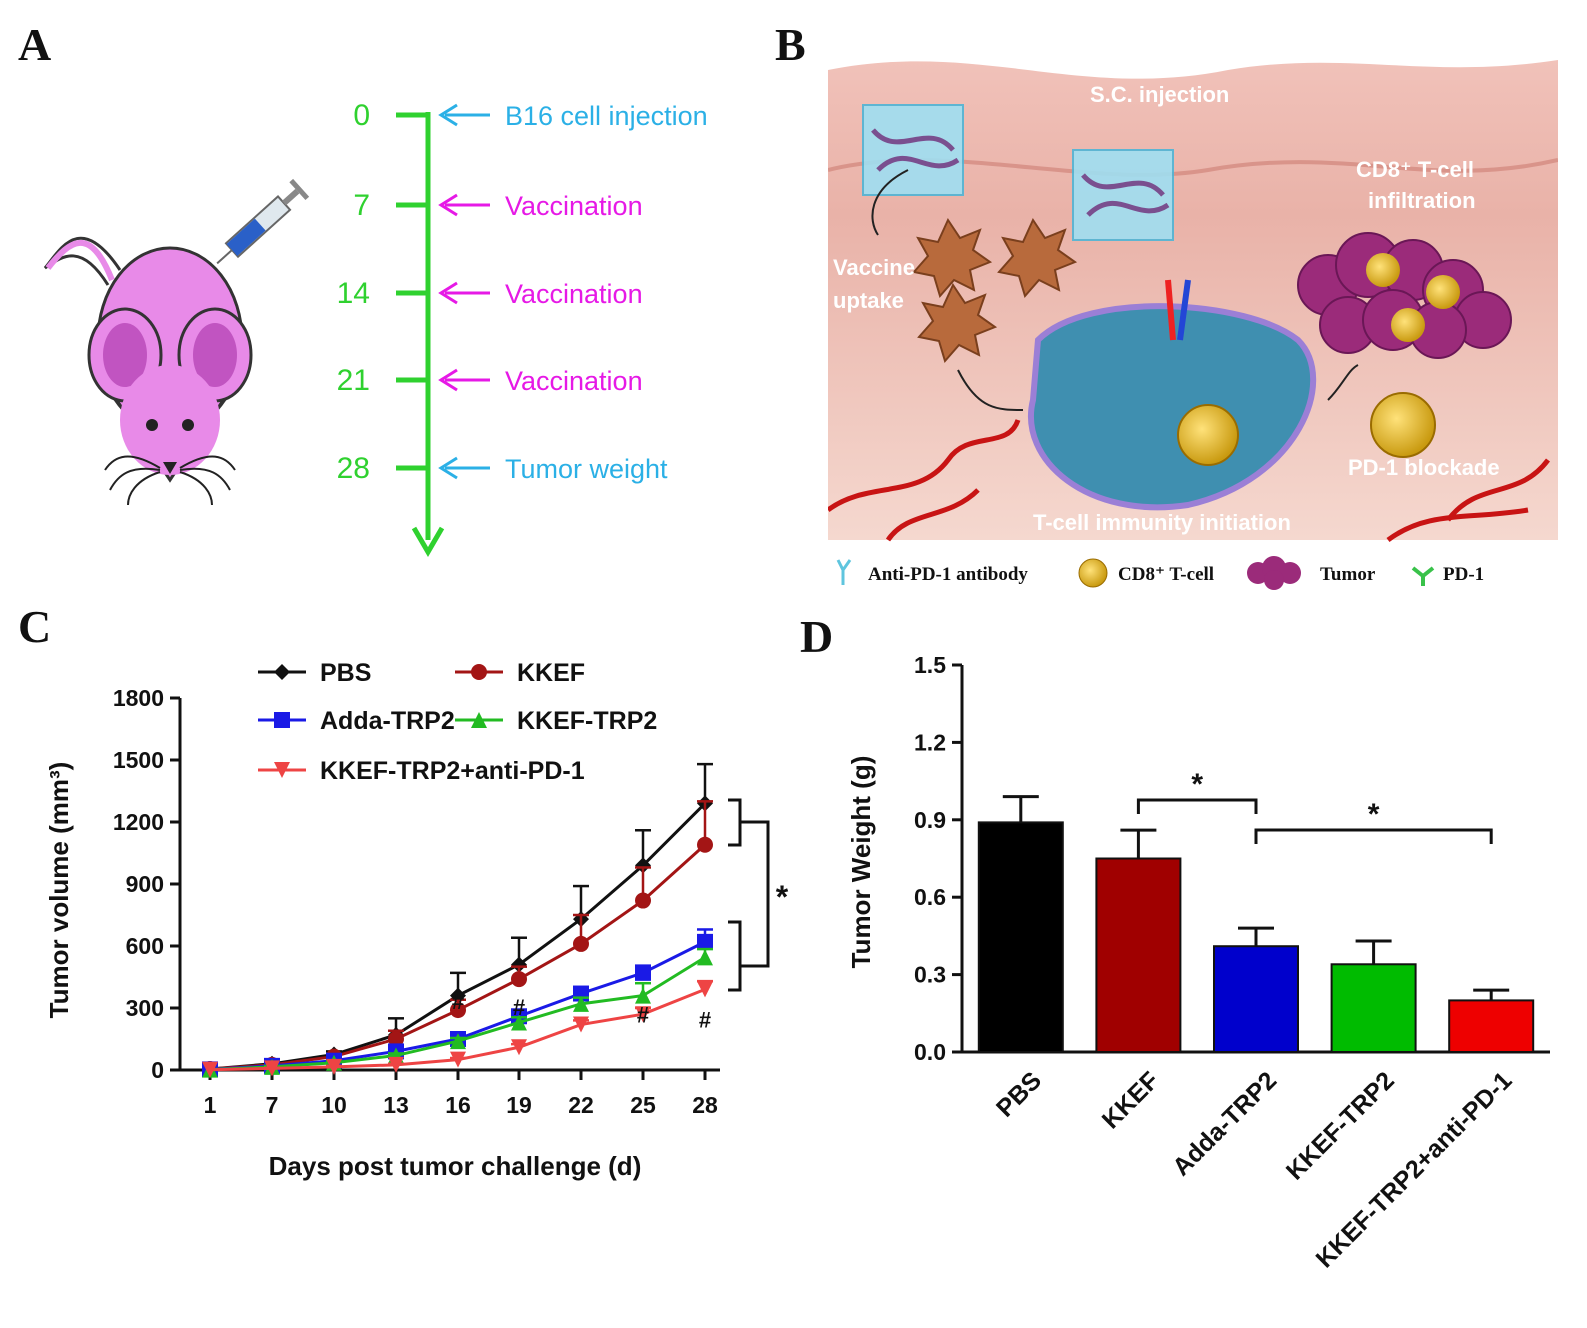  Describe the element at coordinates (874, 267) in the screenshot. I see `label-uptake-1: Vaccine` at that location.